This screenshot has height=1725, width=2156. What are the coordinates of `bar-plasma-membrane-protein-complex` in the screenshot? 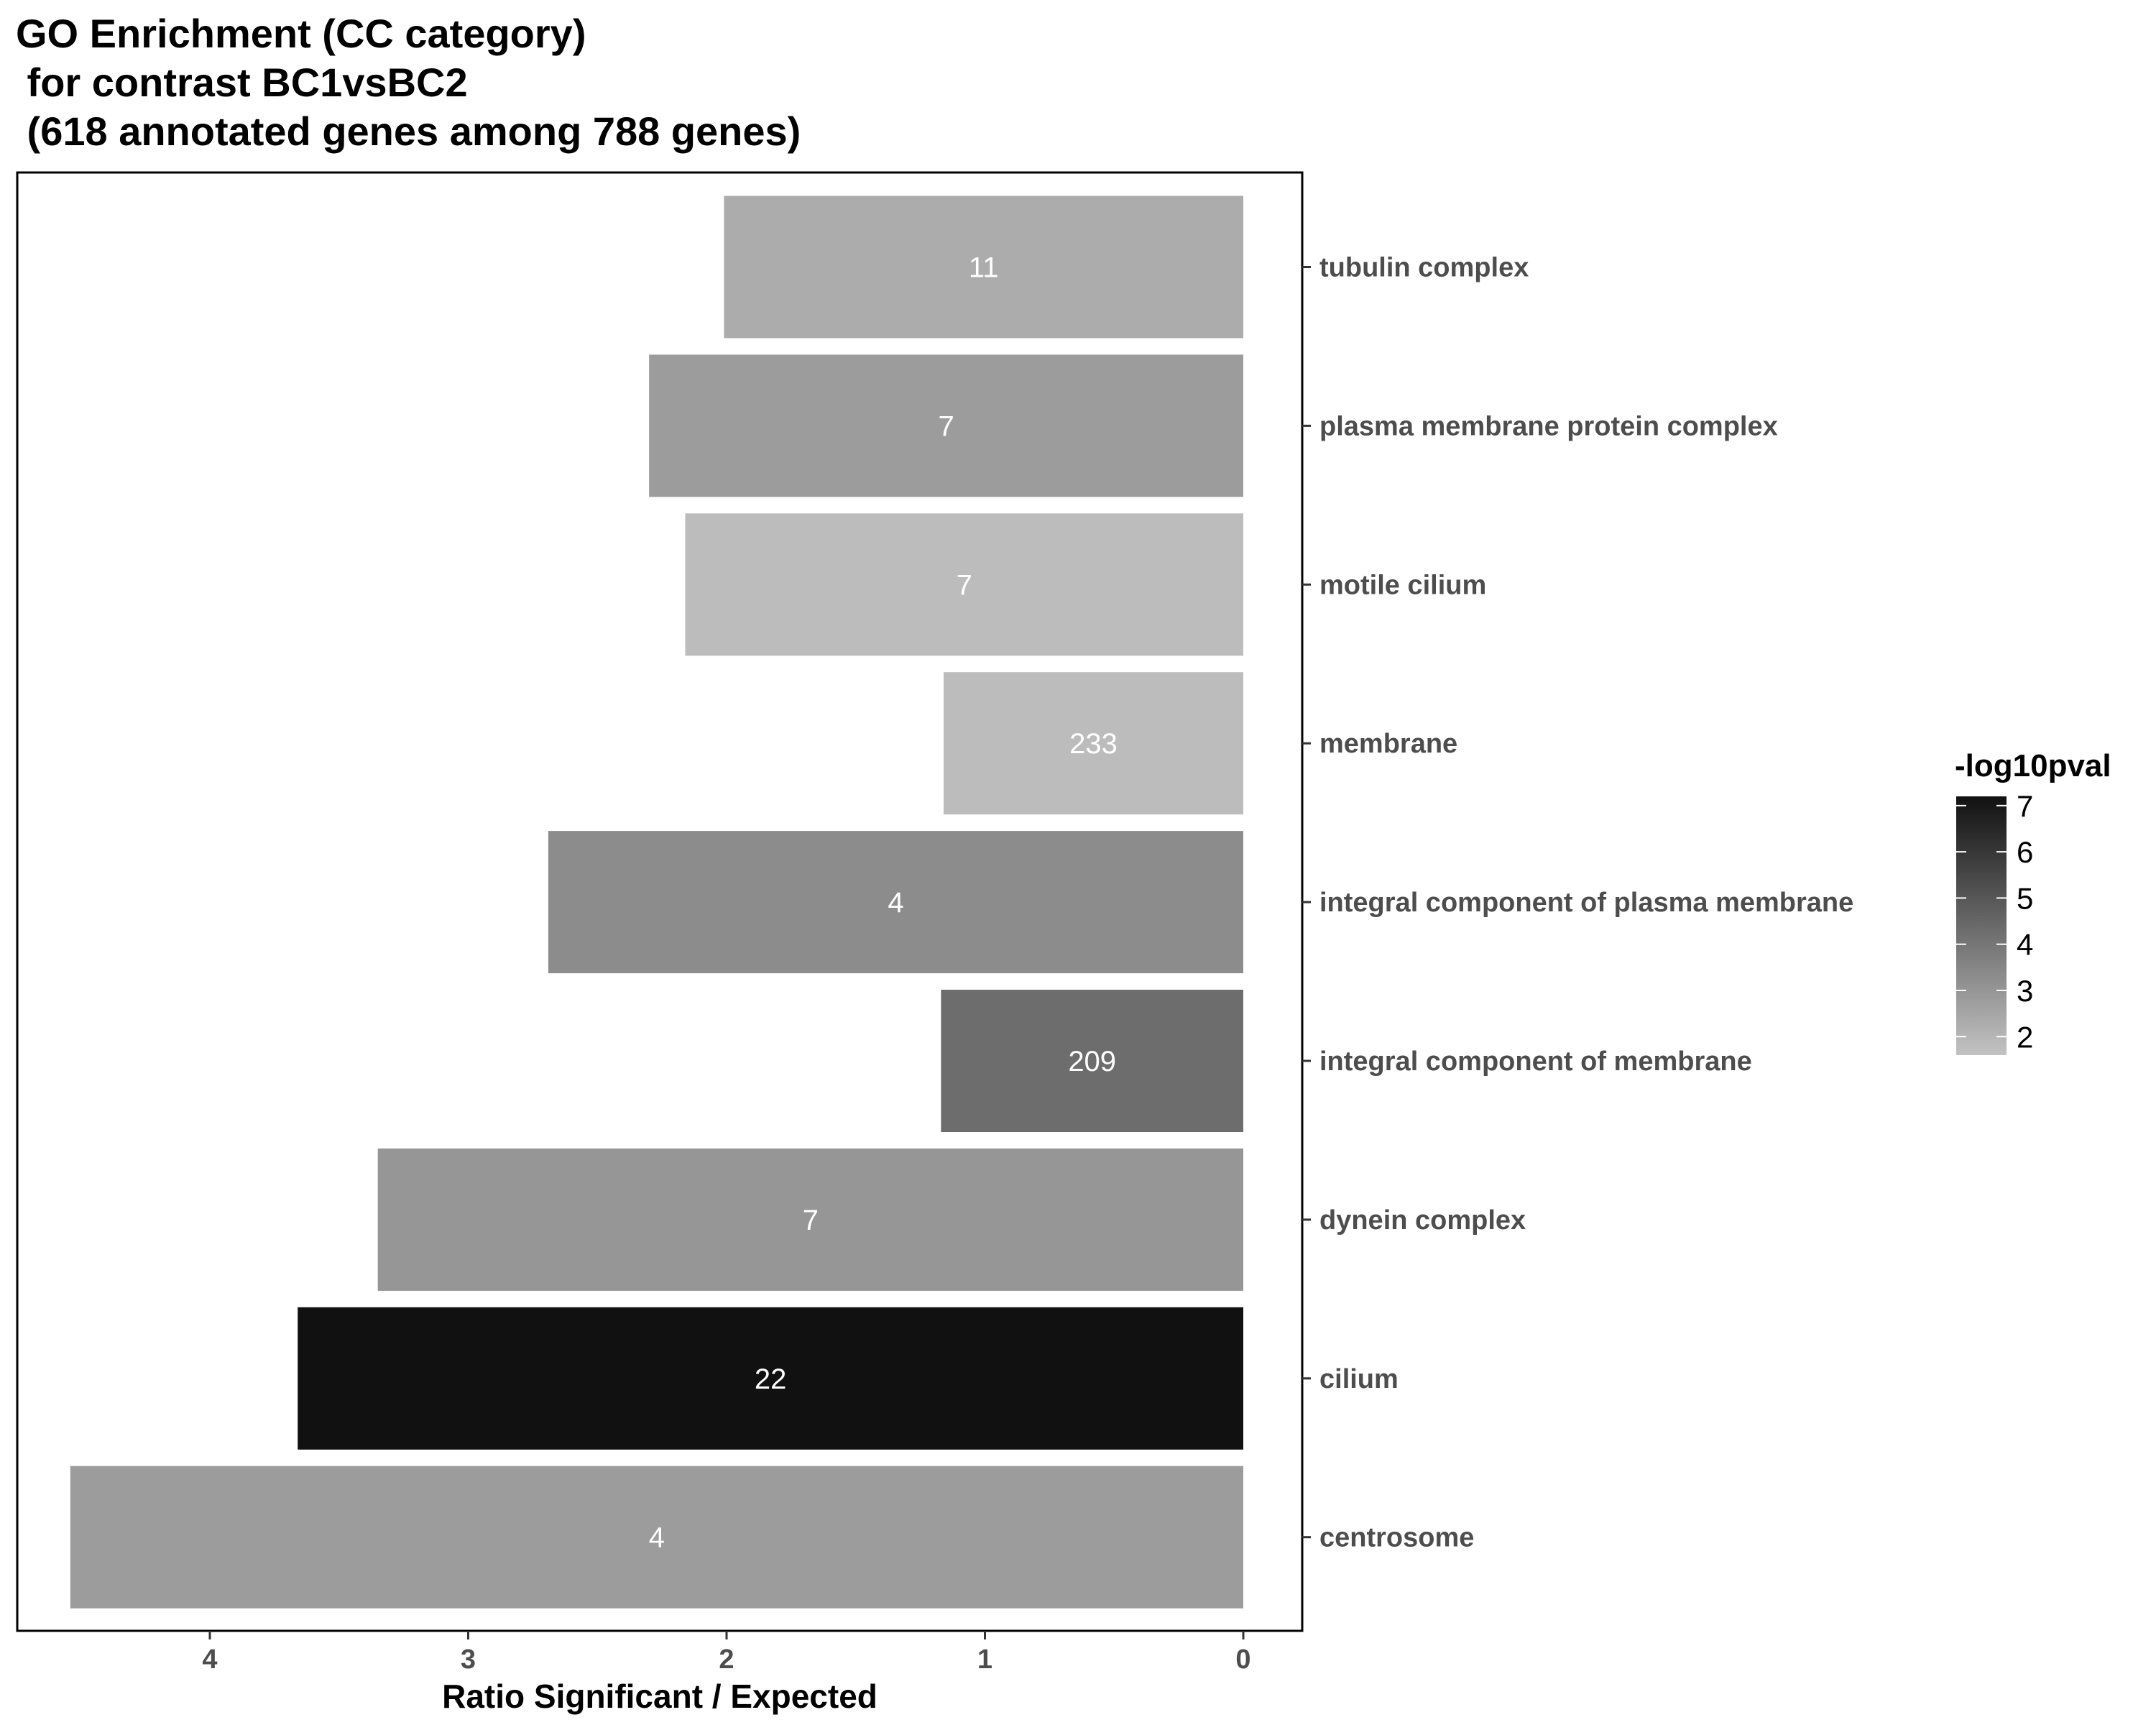 It's located at (946, 425).